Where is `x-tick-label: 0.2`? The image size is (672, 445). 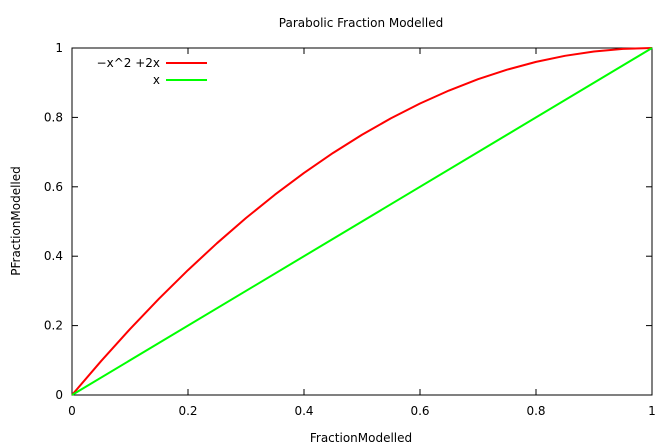
x-tick-label: 0.2 is located at coordinates (187, 411).